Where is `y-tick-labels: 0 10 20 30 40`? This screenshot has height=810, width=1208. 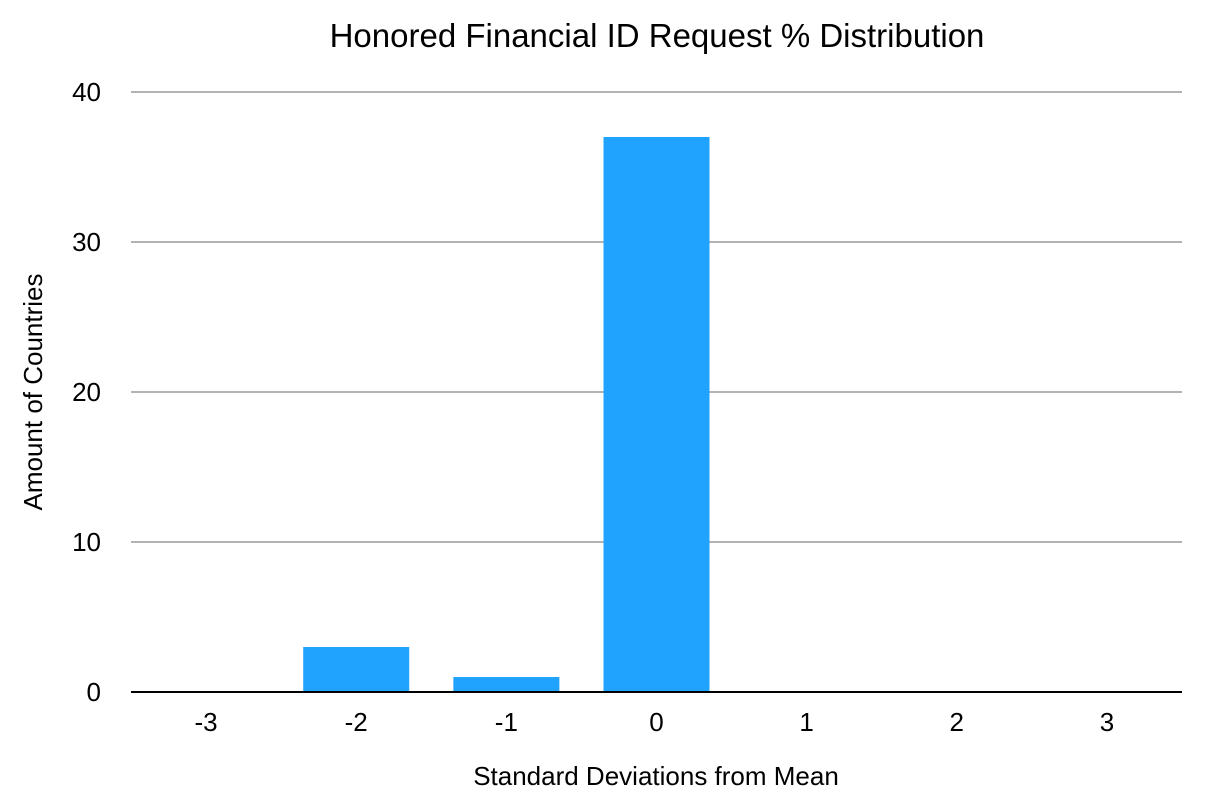
y-tick-labels: 0 10 20 30 40 is located at coordinates (86, 392).